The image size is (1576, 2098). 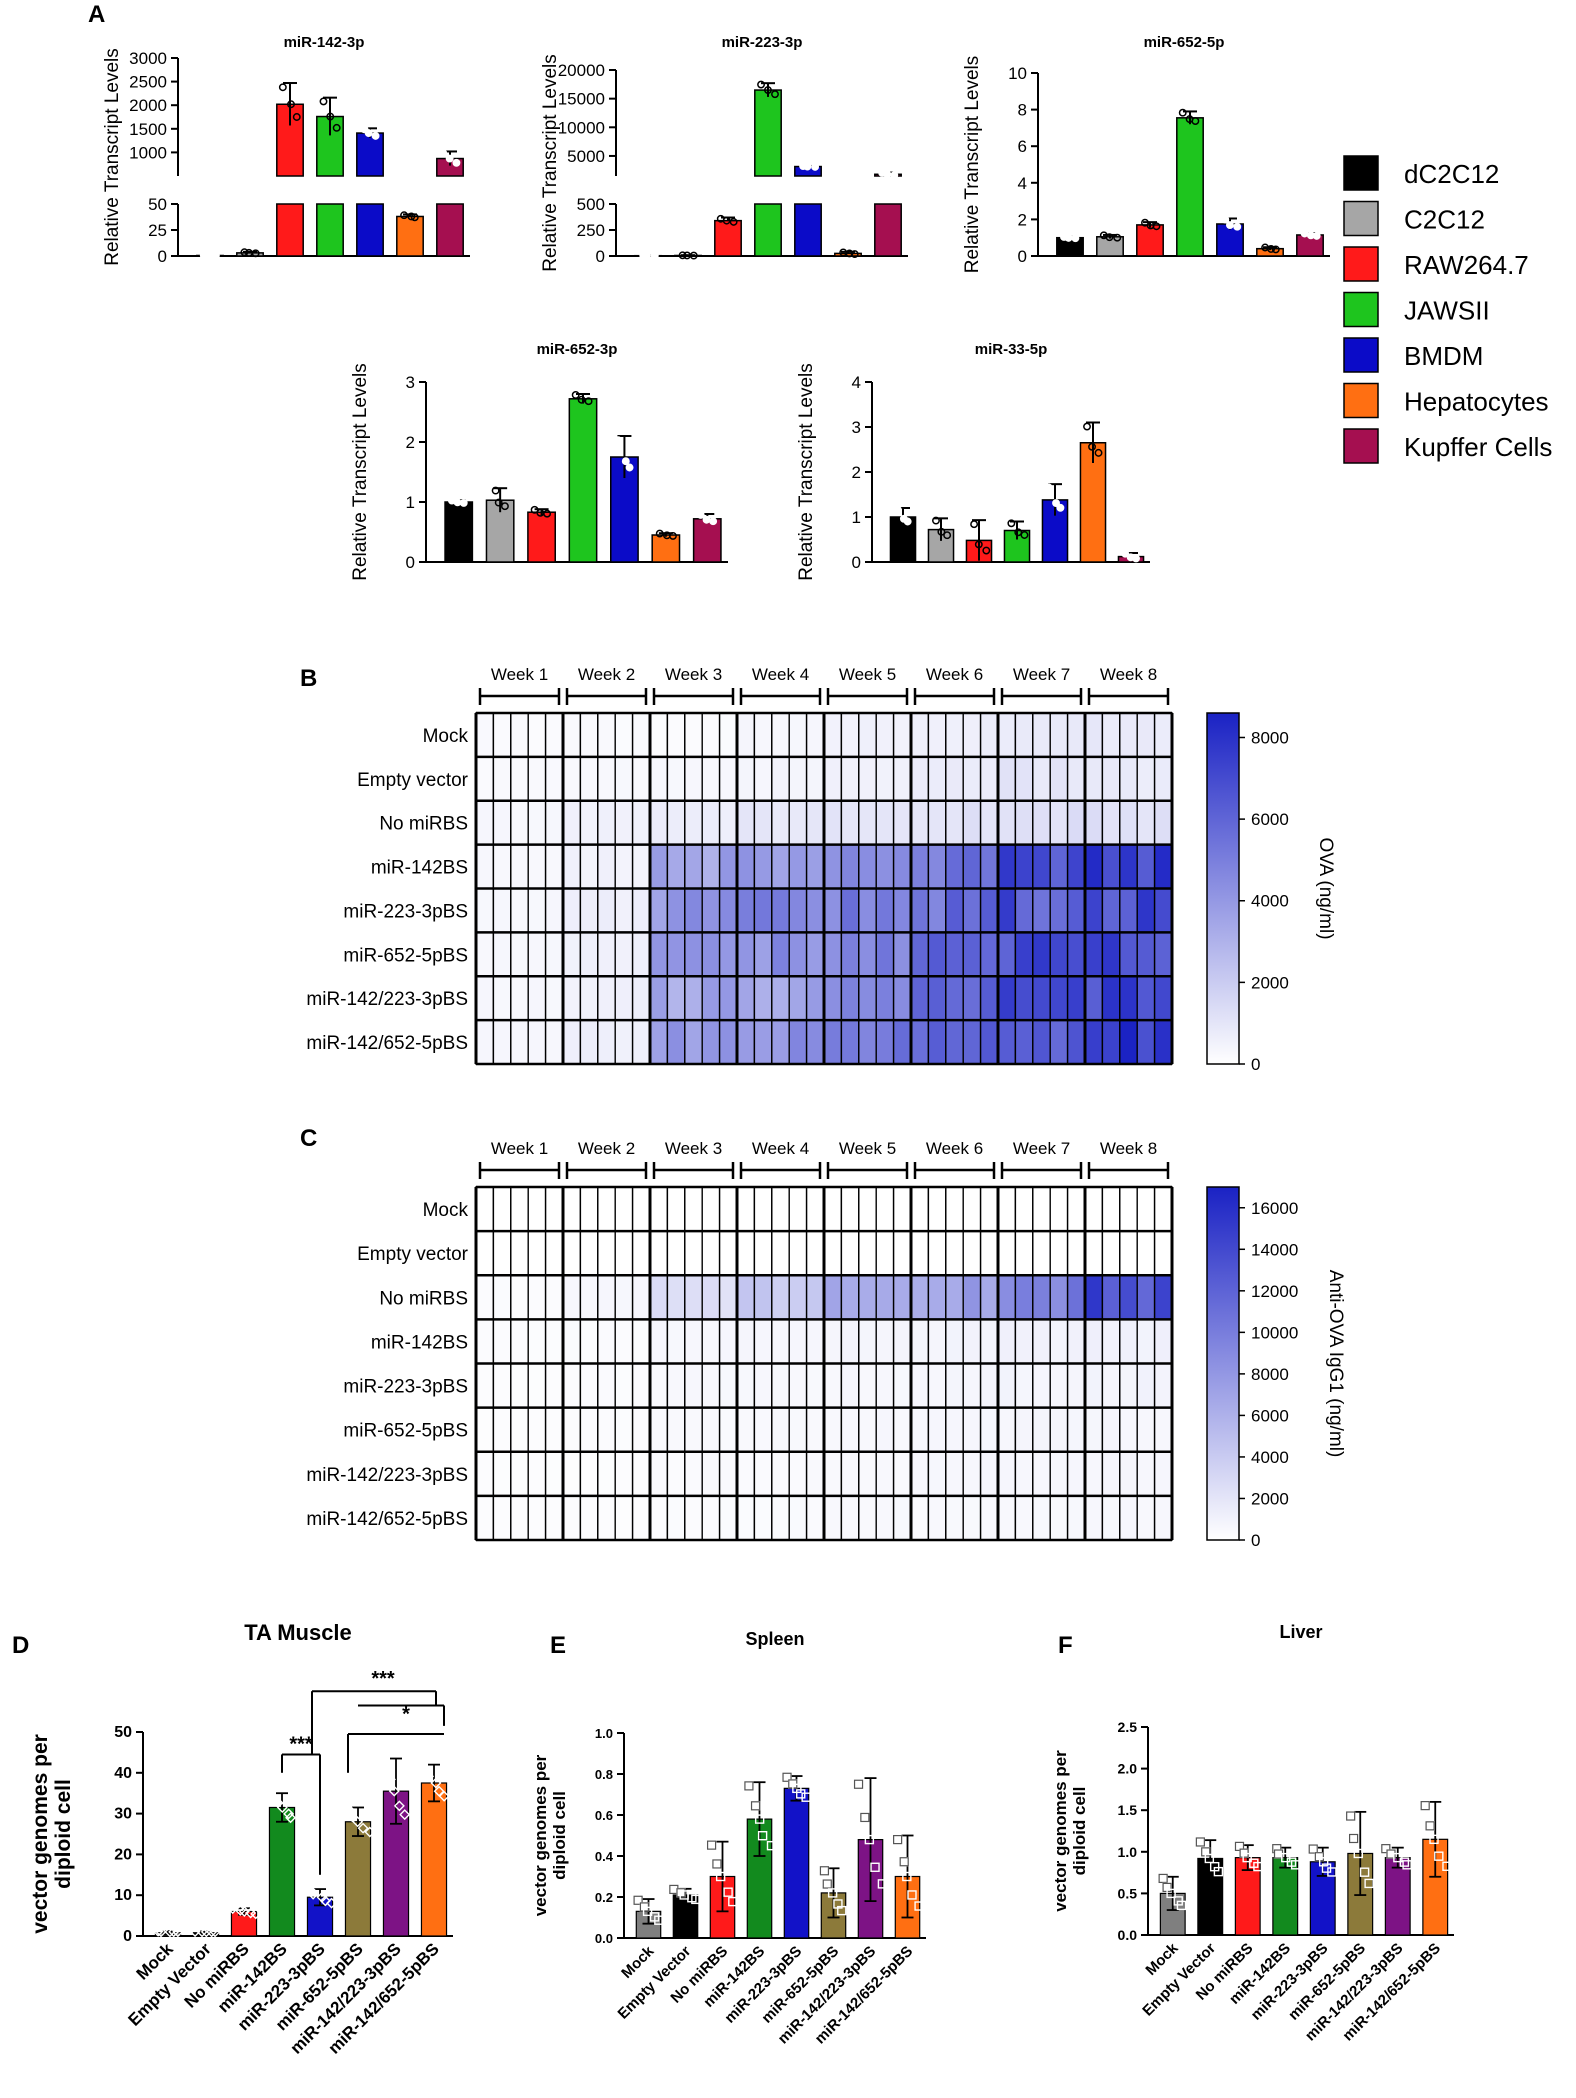 I want to click on chart-A4: miR-652-3p Relative Transcript Levels 0 1 2 3, so click(x=539, y=461).